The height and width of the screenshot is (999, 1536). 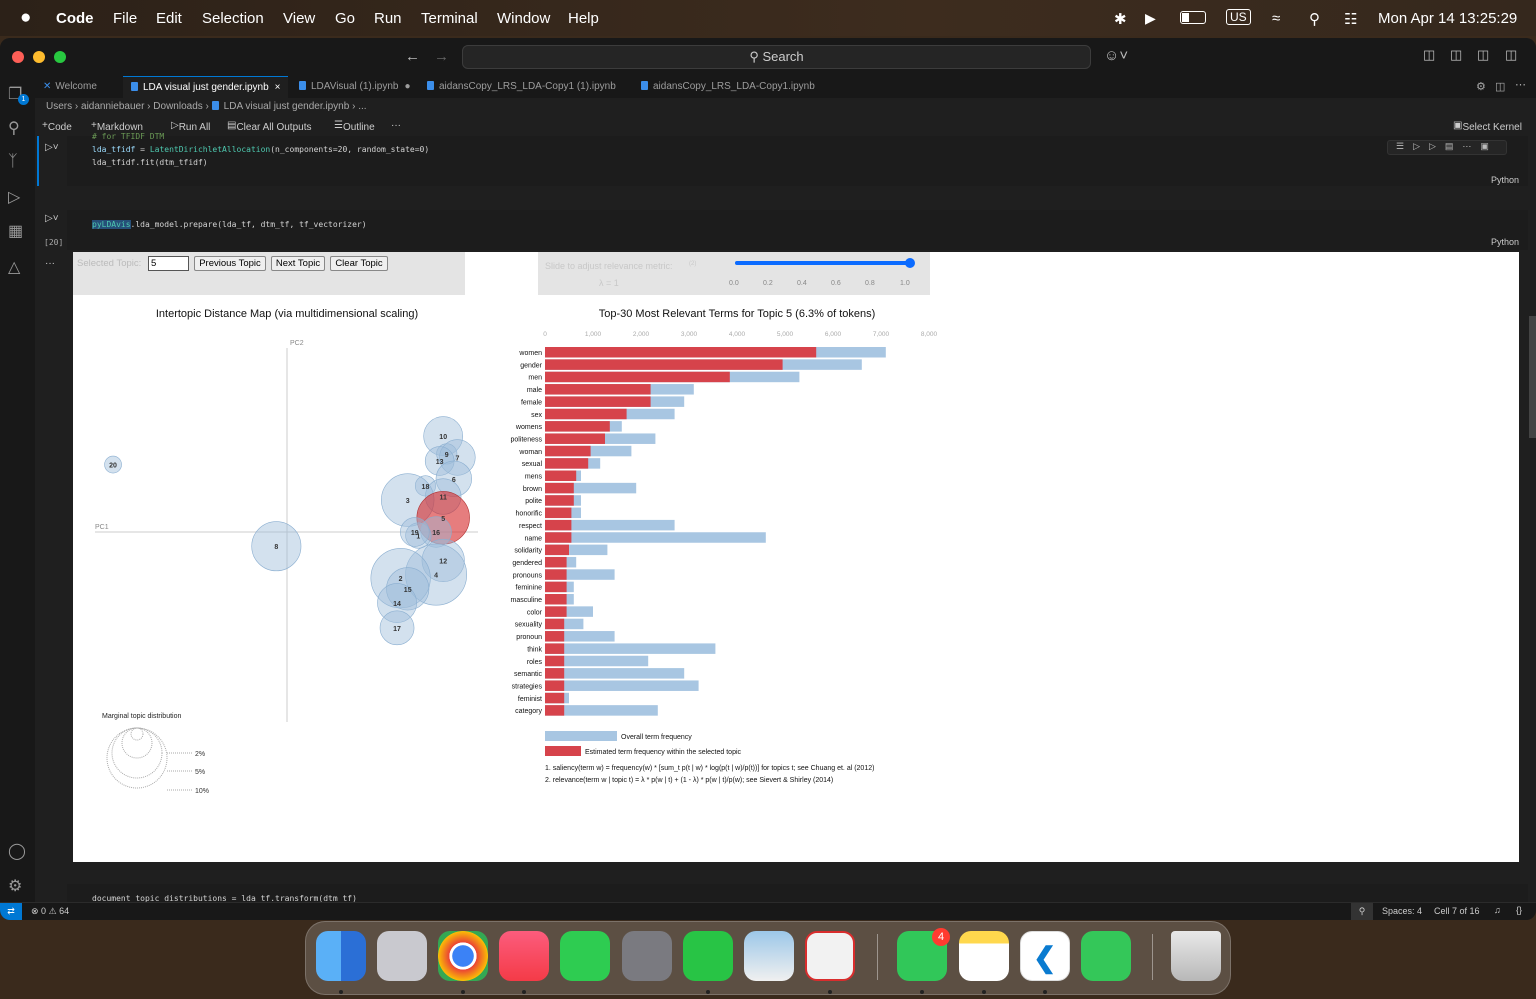 I want to click on output-more-button: ···, so click(x=50, y=263).